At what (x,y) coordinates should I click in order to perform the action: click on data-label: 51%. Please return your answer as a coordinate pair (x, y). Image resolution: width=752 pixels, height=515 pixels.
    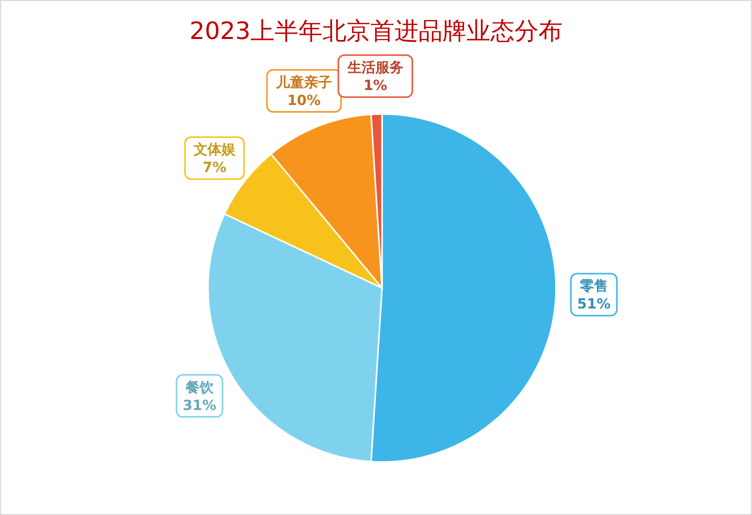
    Looking at the image, I should click on (594, 304).